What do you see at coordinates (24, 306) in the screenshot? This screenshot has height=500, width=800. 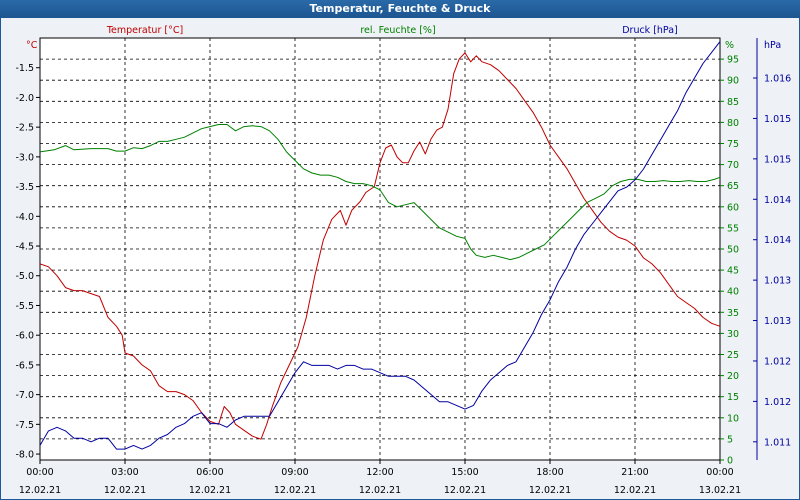 I see `temperature-tick-label: -5.5` at bounding box center [24, 306].